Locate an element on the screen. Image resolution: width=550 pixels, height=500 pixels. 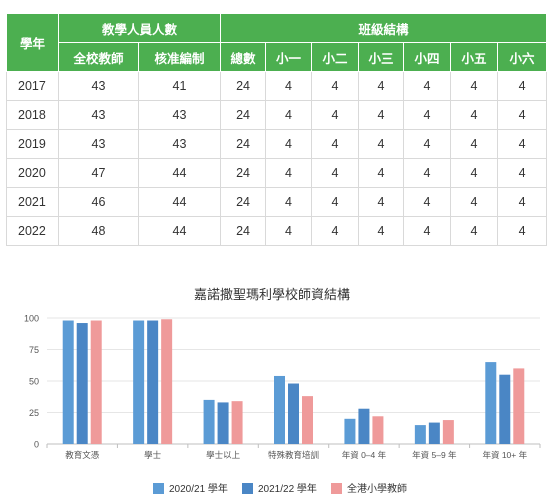
sub-header-cell: 小一 is located at coordinates (289, 57).